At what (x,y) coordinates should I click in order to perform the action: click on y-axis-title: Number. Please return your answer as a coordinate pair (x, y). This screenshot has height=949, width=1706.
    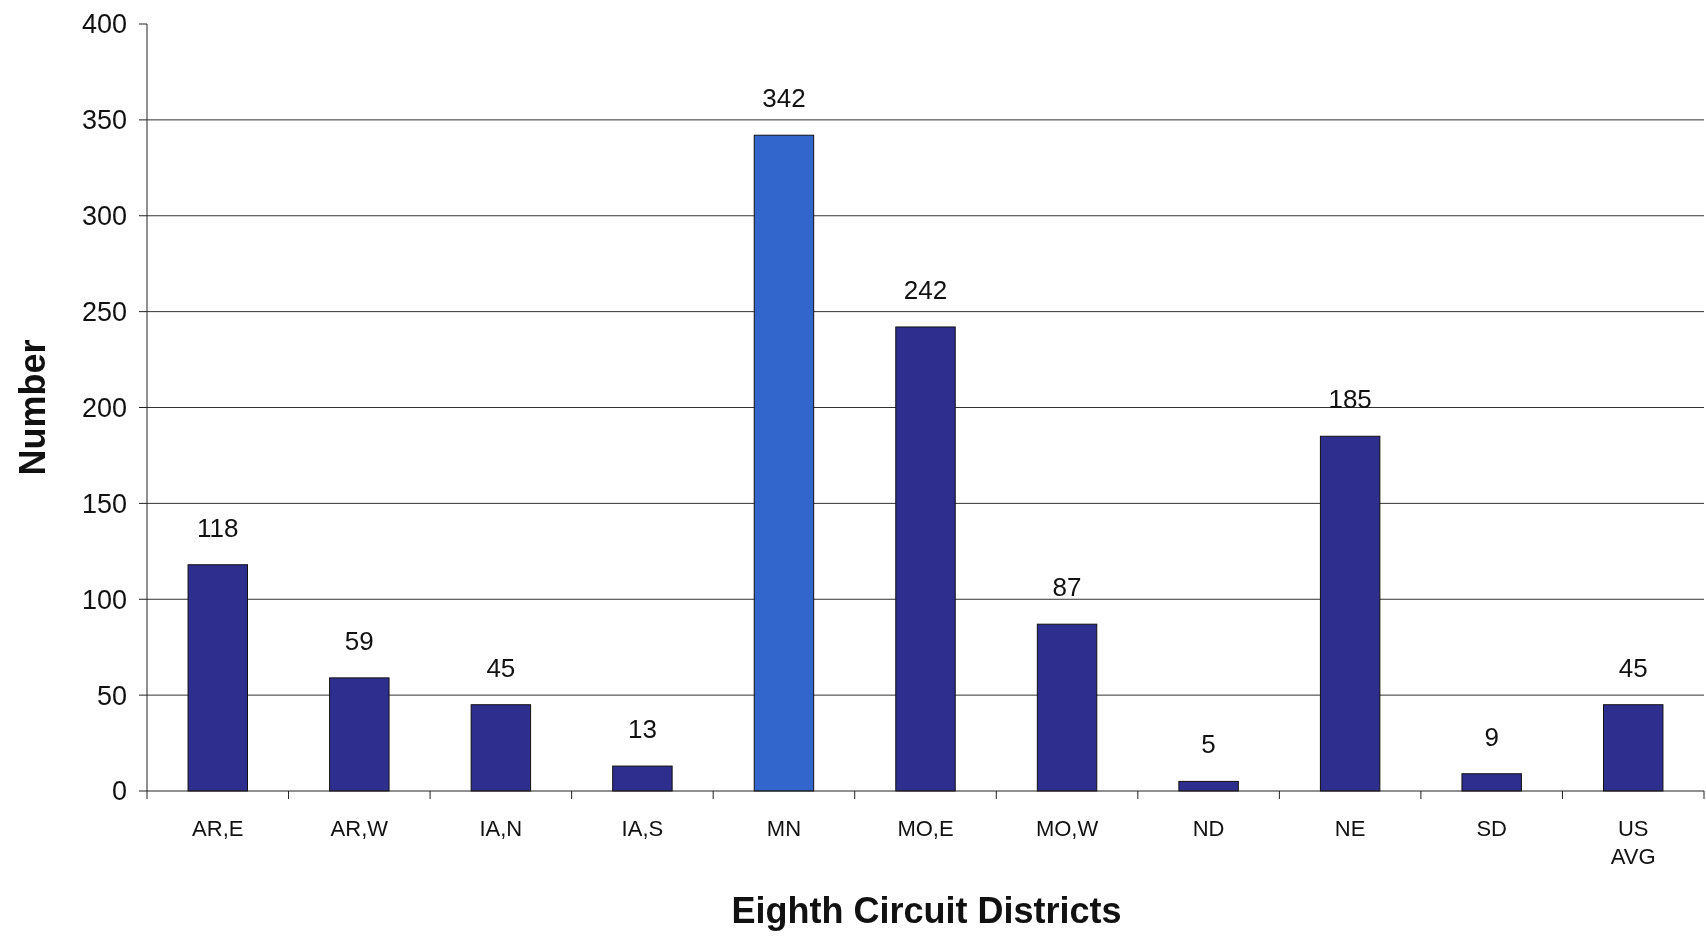
    Looking at the image, I should click on (32, 407).